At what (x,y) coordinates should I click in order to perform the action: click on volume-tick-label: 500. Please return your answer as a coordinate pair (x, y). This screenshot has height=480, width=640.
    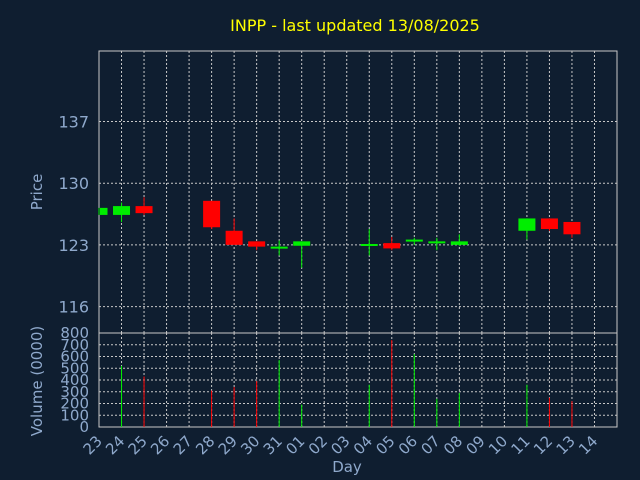
    Looking at the image, I should click on (74, 368).